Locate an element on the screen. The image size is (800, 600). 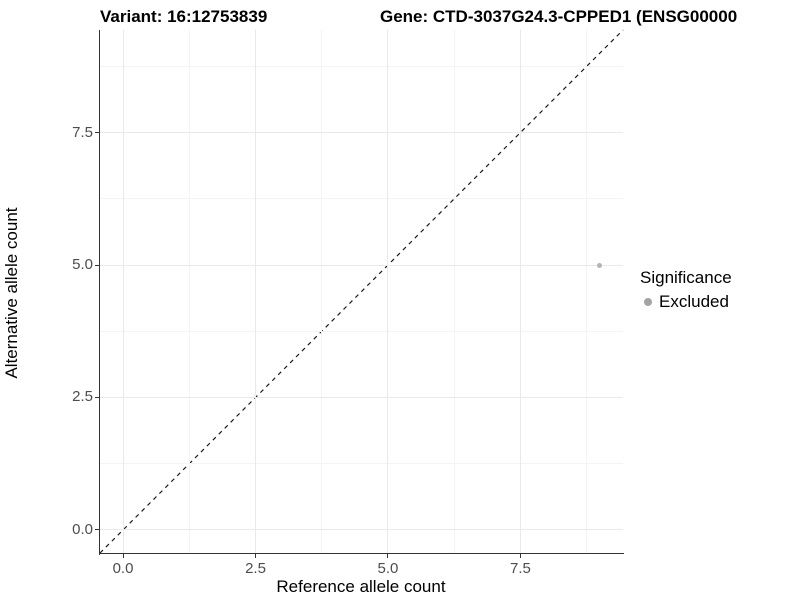
variant-title: Variant: 16:12753839 is located at coordinates (184, 16).